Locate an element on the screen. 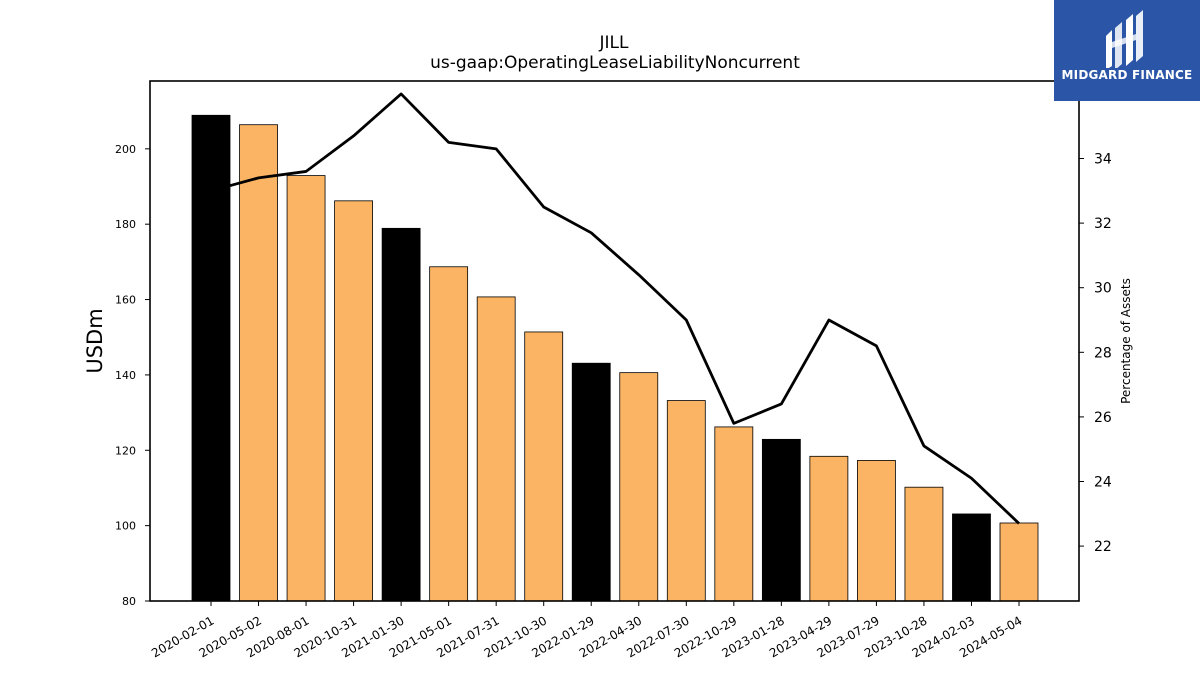  logo-mark-icon is located at coordinates (1124, 39).